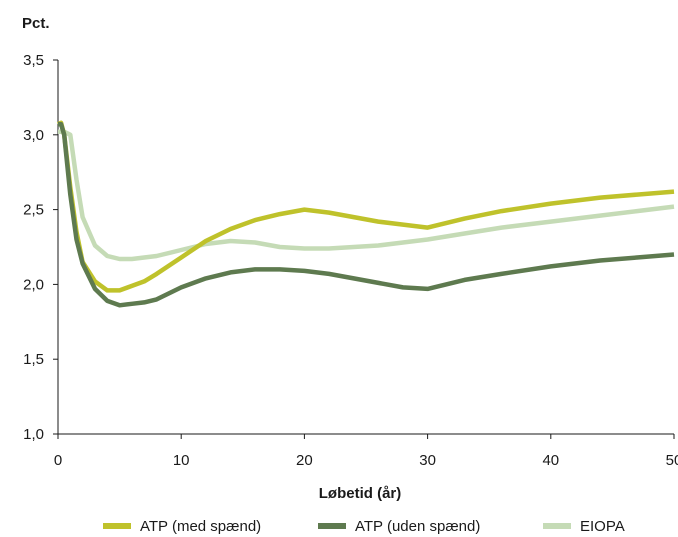  What do you see at coordinates (200, 526) in the screenshot?
I see `legend-label-0: ATP (med spænd)` at bounding box center [200, 526].